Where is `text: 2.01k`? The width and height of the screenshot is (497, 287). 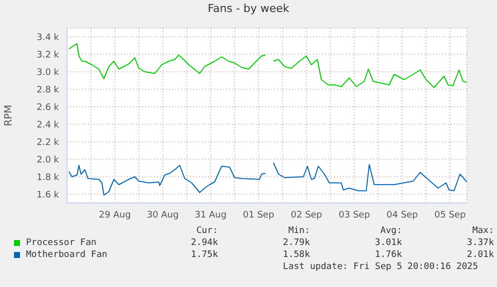
text: 2.01k is located at coordinates (480, 255).